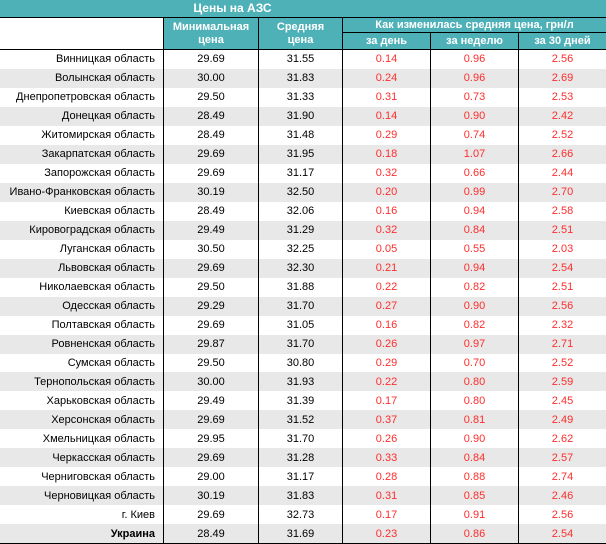 The image size is (606, 544). Describe the element at coordinates (106, 268) in the screenshot. I see `region-name-cell: Львовская область` at that location.